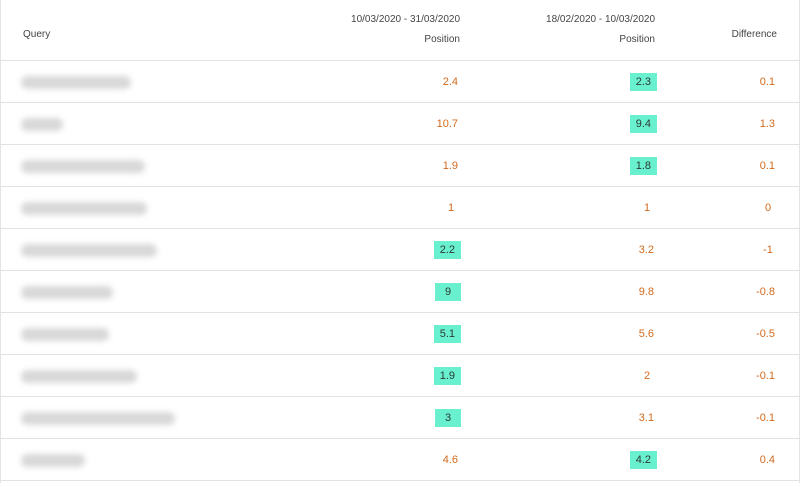  I want to click on table-row: 1.9 1.8 0.1, so click(400, 166).